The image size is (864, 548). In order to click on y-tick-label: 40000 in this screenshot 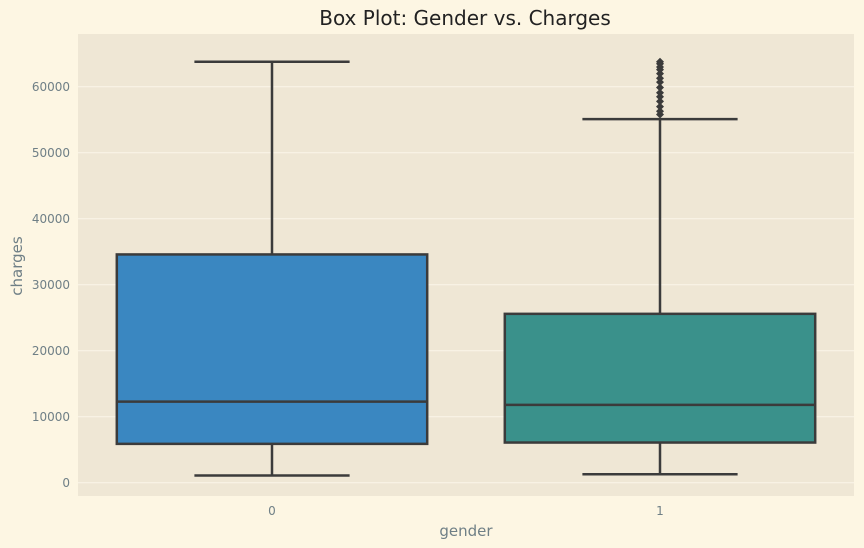, I will do `click(51, 219)`.